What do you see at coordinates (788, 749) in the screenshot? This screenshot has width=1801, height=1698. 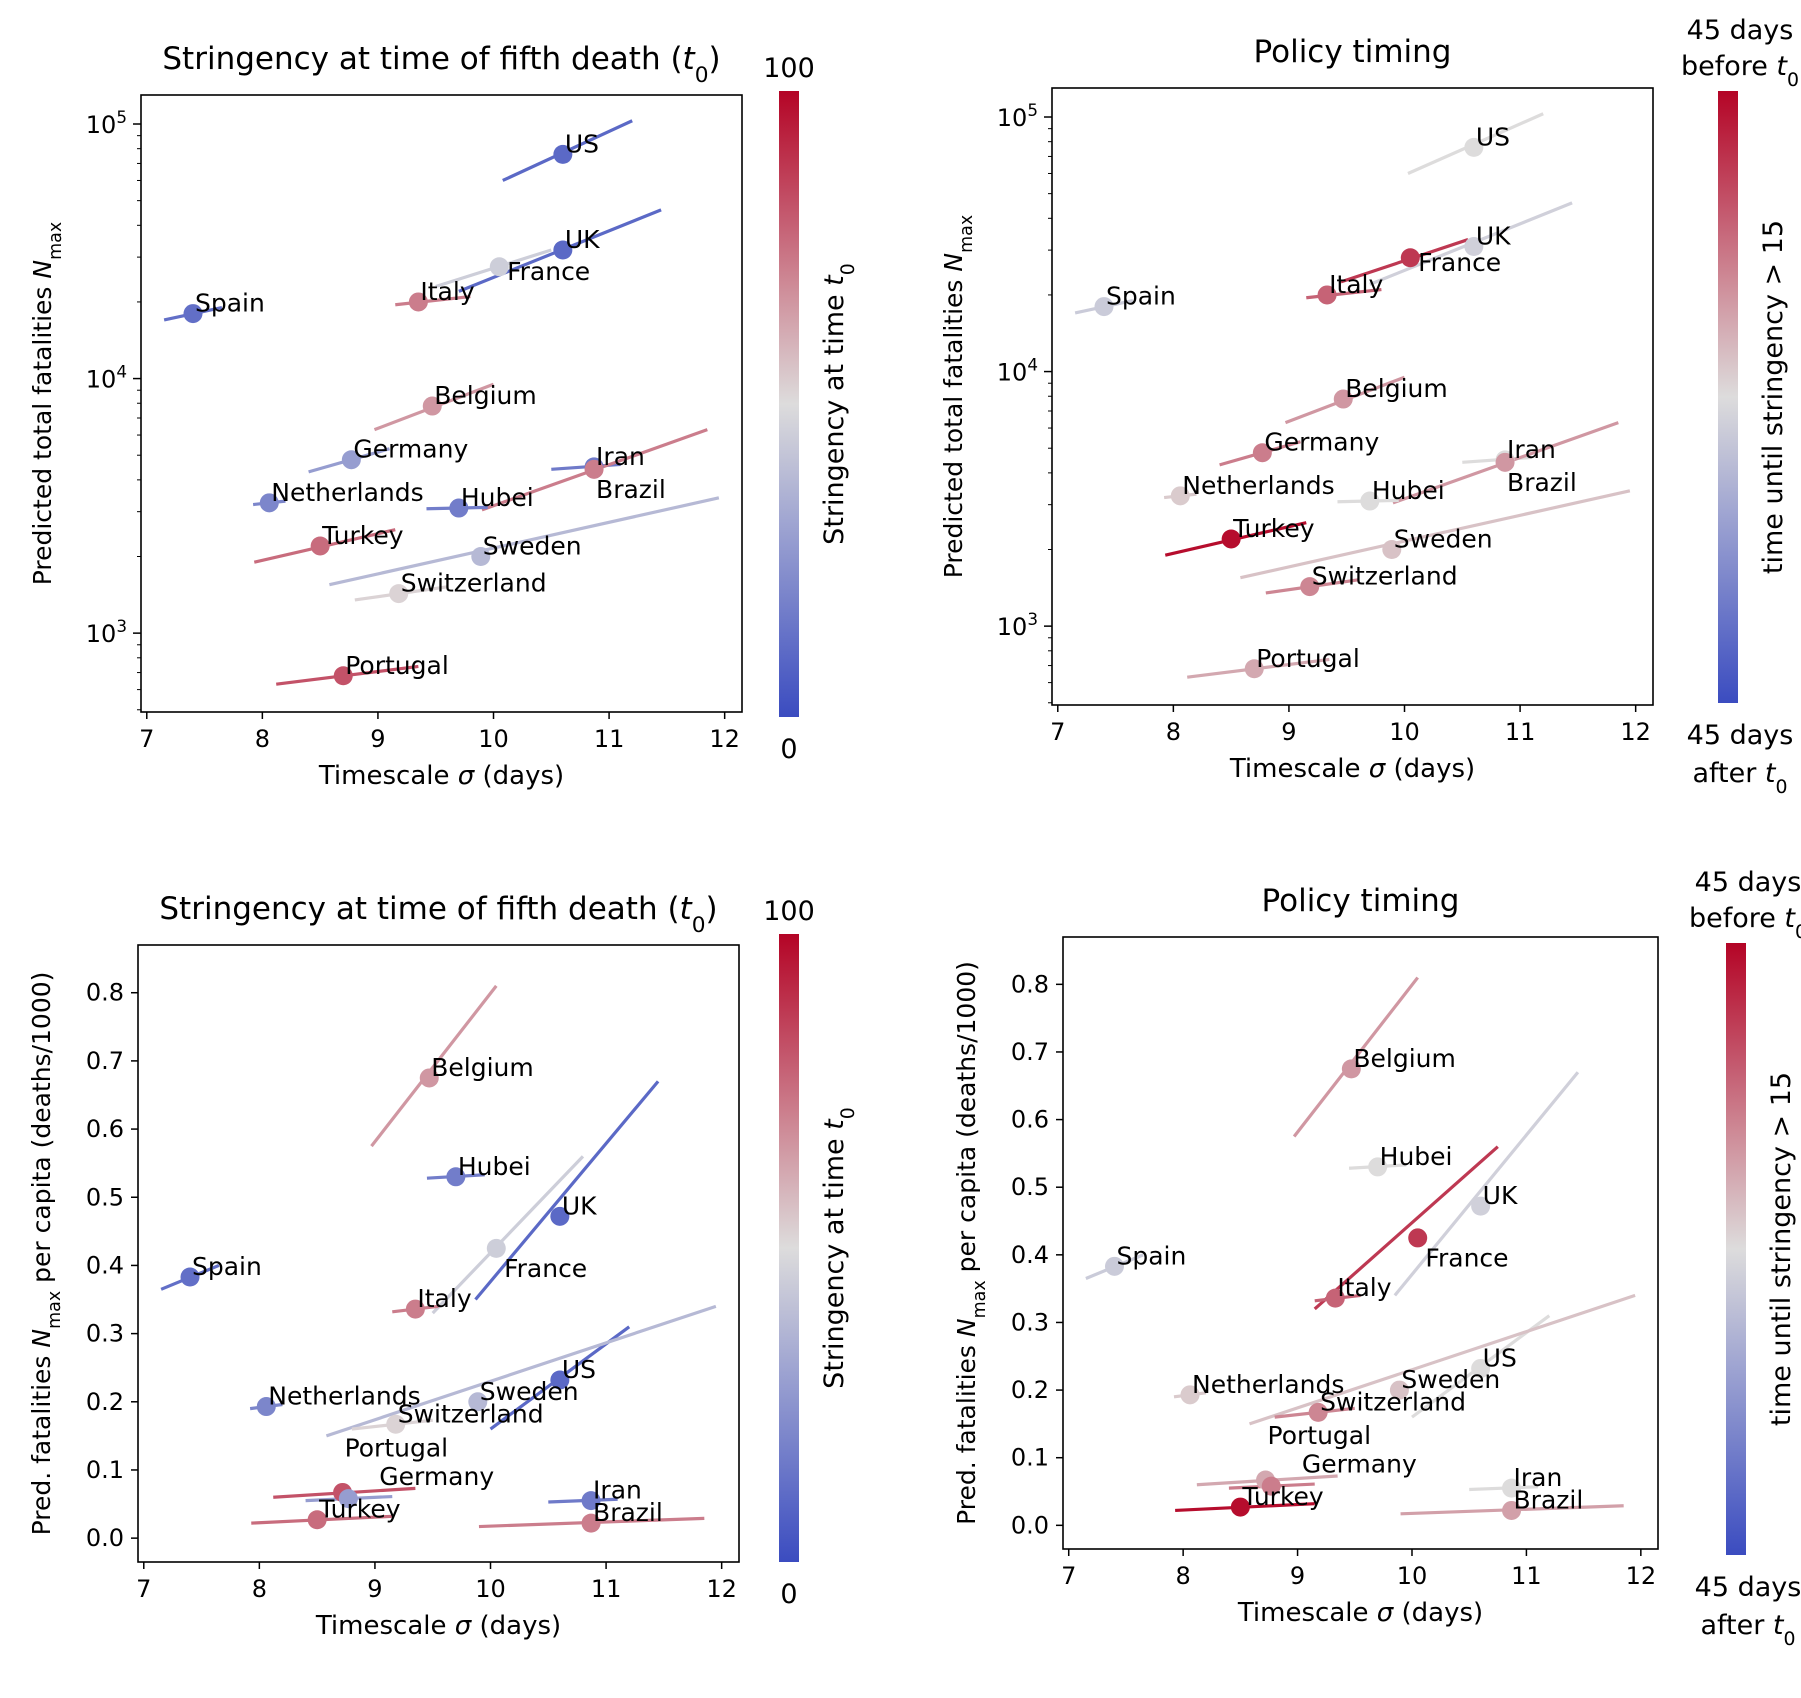 I see `colorbar-bottom-label: 0` at bounding box center [788, 749].